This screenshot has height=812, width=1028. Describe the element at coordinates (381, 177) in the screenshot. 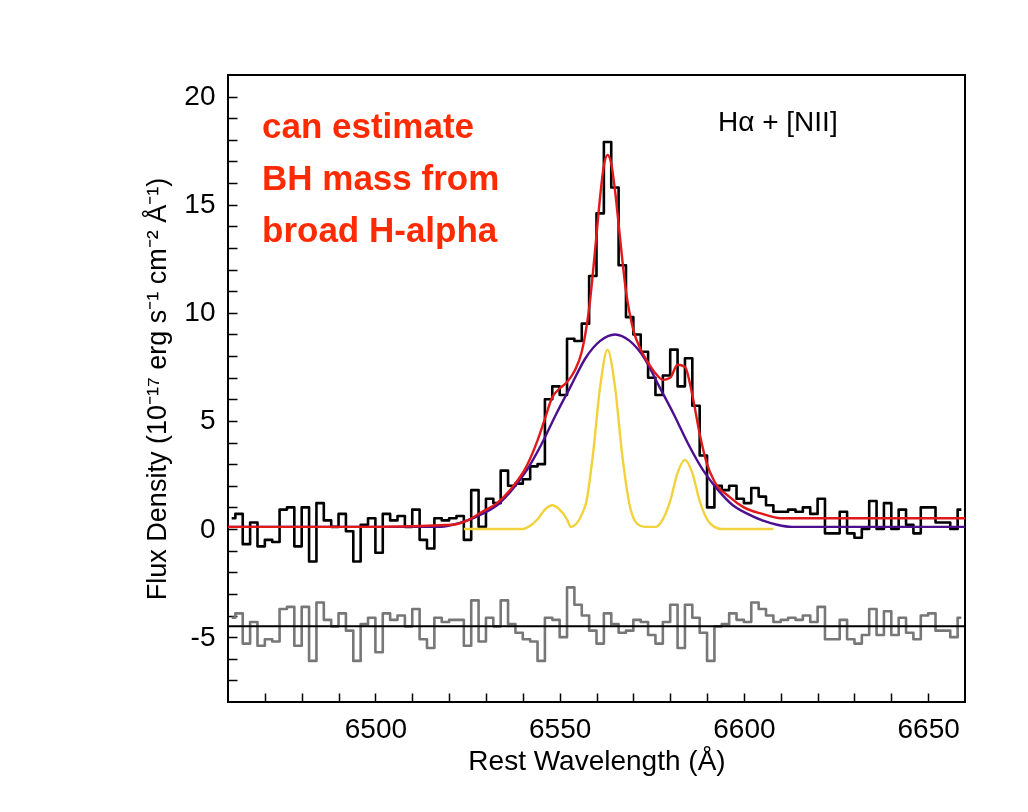

I see `annotation: can estimate BH mass from broad H-alpha` at that location.